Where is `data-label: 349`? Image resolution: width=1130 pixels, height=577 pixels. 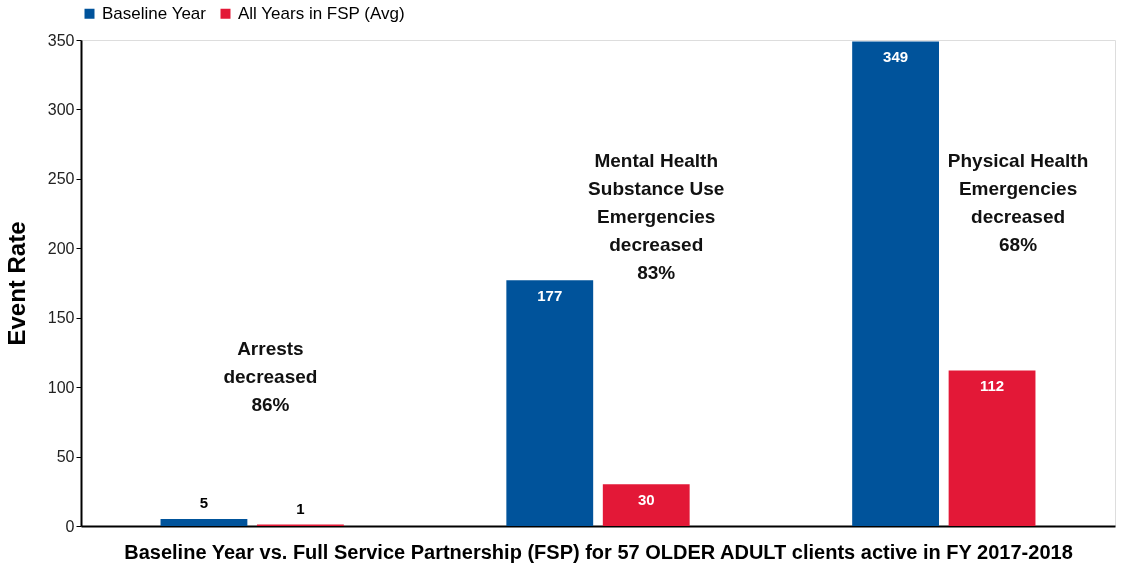 data-label: 349 is located at coordinates (896, 57).